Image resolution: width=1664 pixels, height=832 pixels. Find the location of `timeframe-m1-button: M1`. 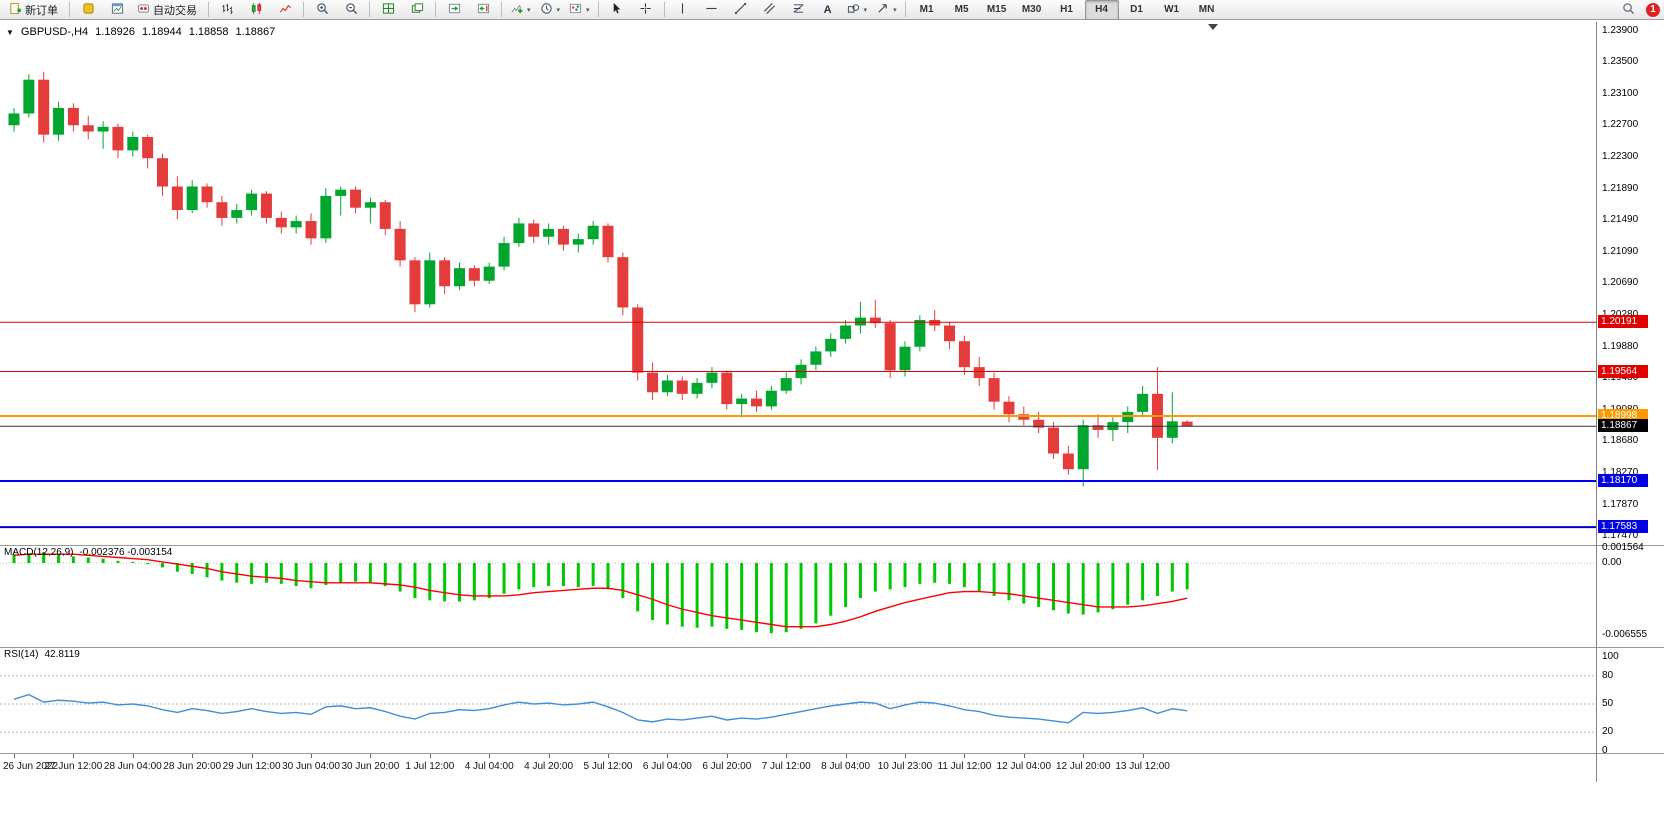

timeframe-m1-button: M1 is located at coordinates (926, 9).